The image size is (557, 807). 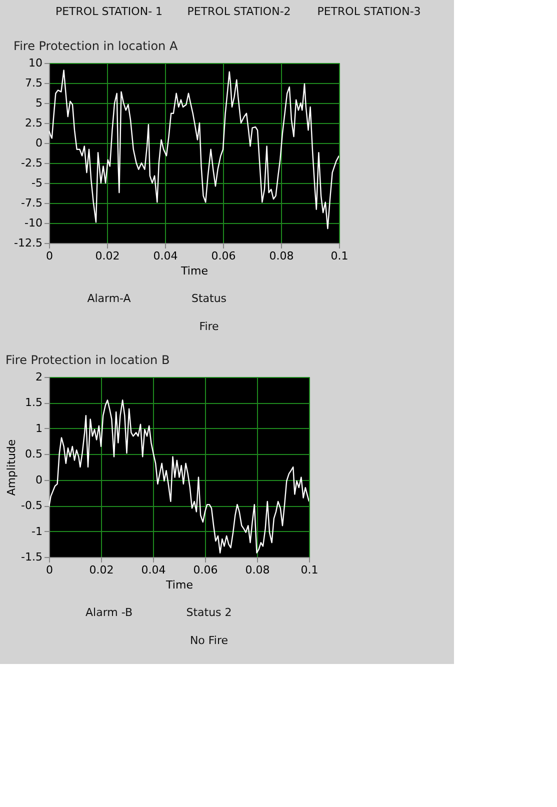 I want to click on y-axis-title: Amplitude, so click(x=11, y=467).